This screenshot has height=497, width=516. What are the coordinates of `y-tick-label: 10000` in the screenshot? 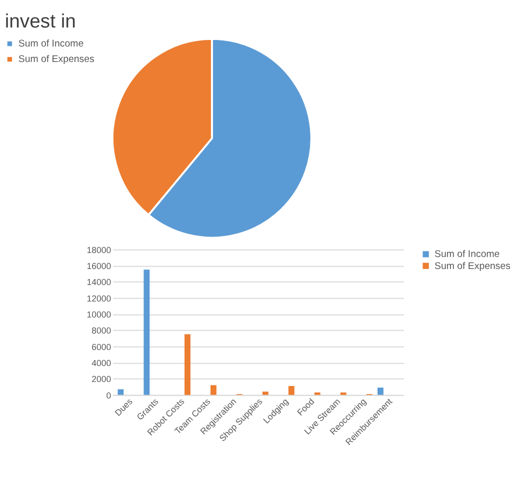 It's located at (99, 314).